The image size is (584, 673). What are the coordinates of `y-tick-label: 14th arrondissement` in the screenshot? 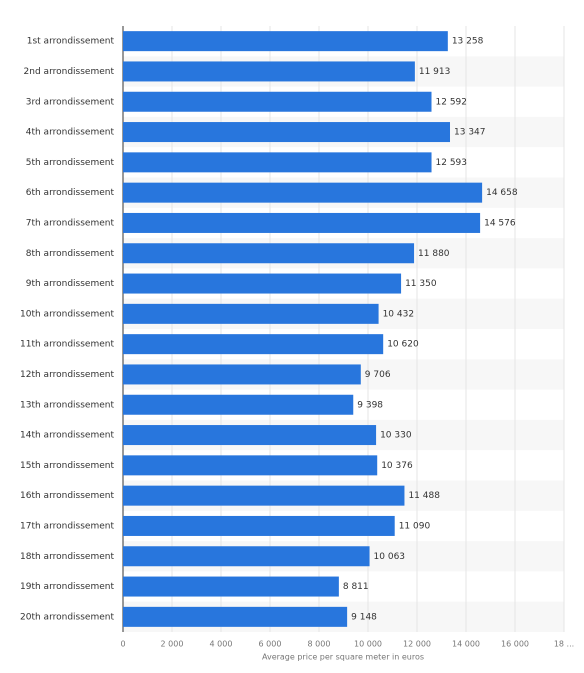 It's located at (67, 436).